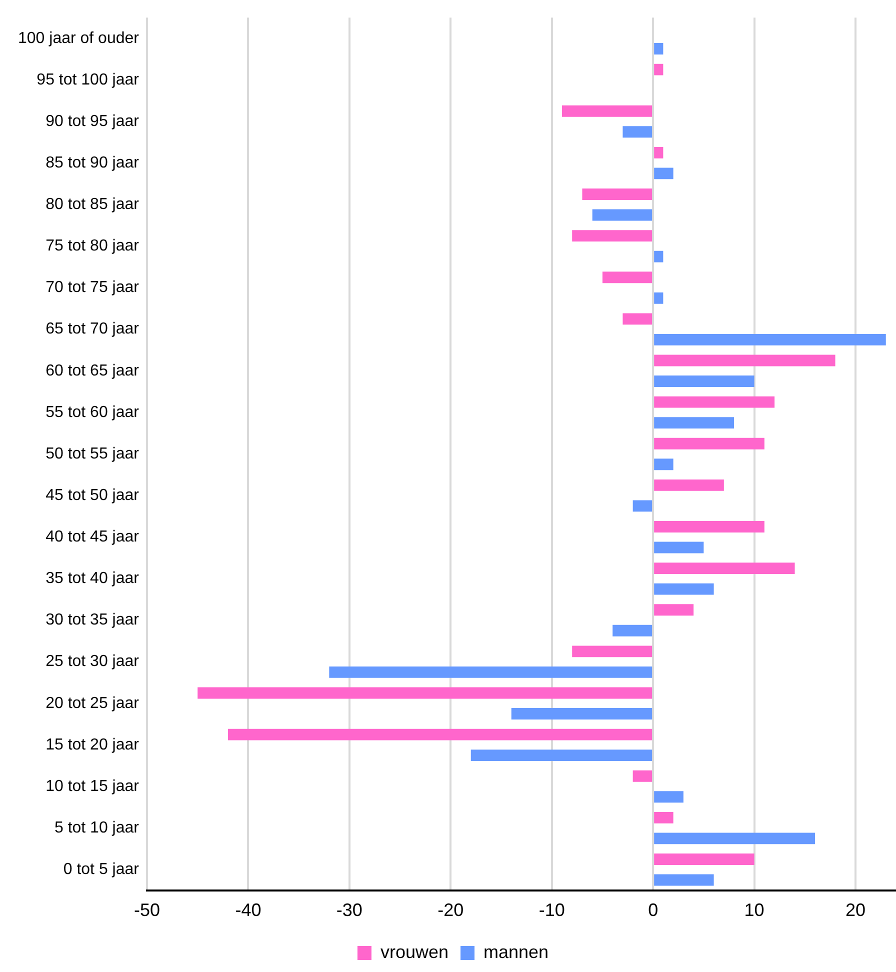 Image resolution: width=896 pixels, height=972 pixels. I want to click on x-tick-label: 0, so click(653, 910).